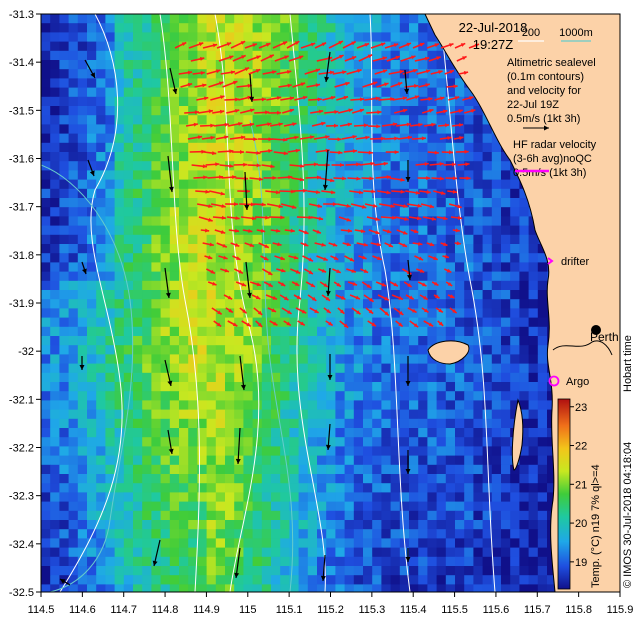  What do you see at coordinates (545, 77) in the screenshot?
I see `alt-legend-line-2: (0.1m contours)` at bounding box center [545, 77].